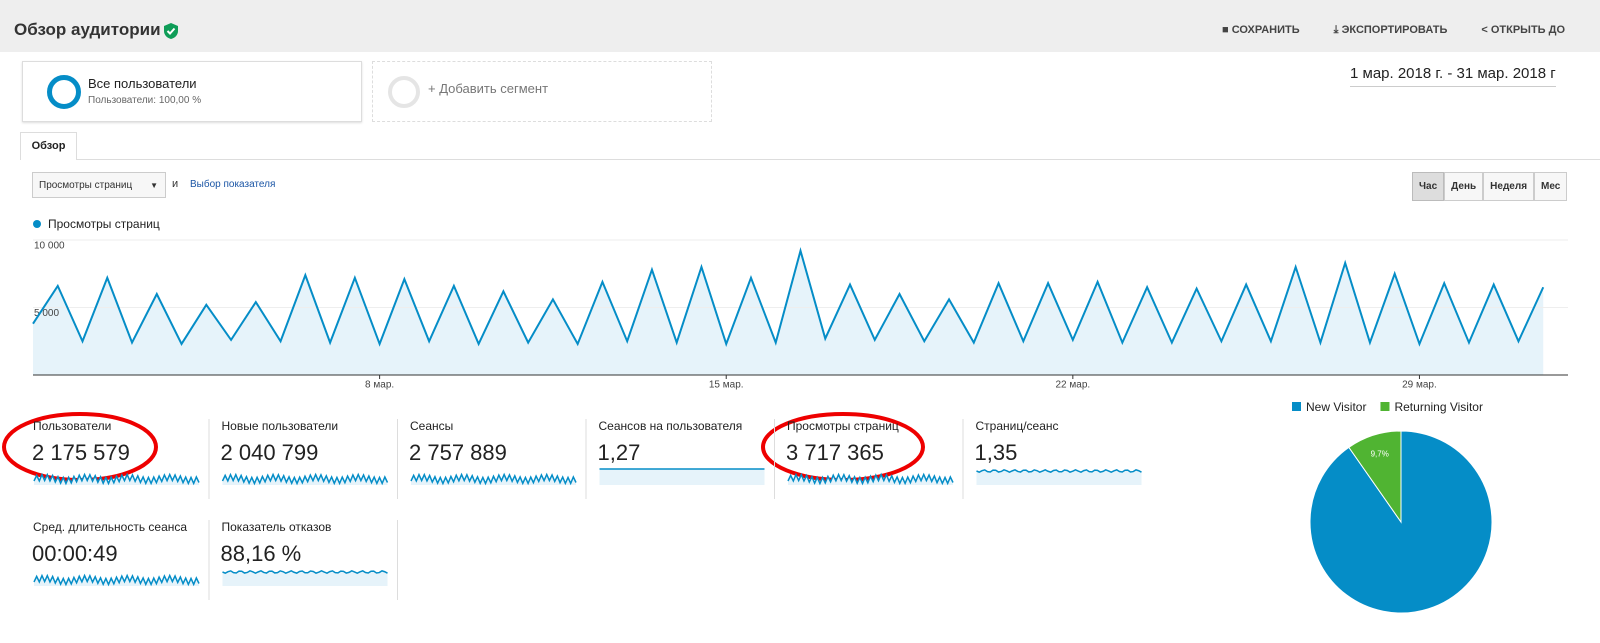 The image size is (1600, 643). I want to click on metric-value: 2 175 579, so click(81, 452).